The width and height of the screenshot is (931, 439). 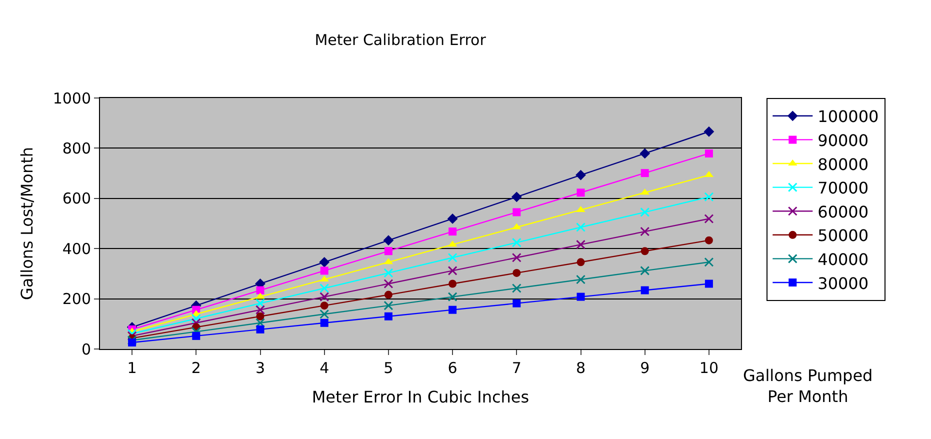 I want to click on y-tick-label: 800, so click(x=76, y=148).